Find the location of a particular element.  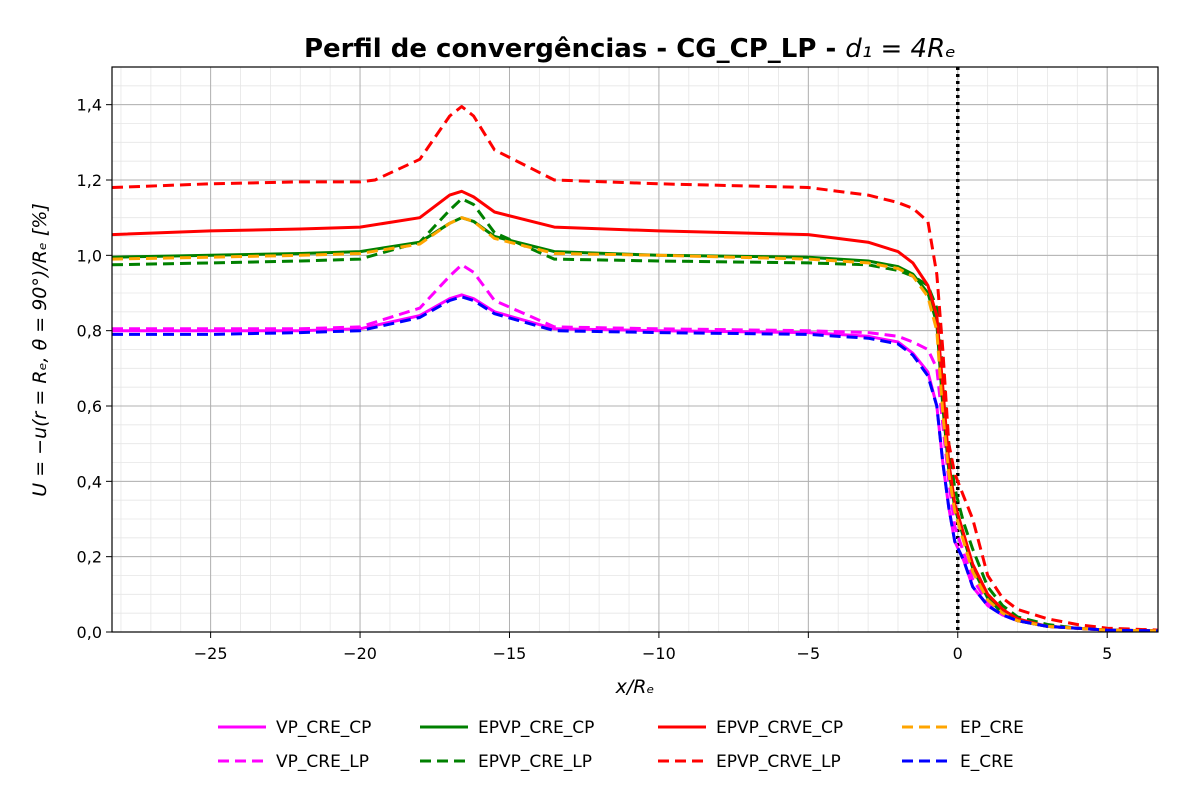

x-tick-label: −10 is located at coordinates (659, 653).